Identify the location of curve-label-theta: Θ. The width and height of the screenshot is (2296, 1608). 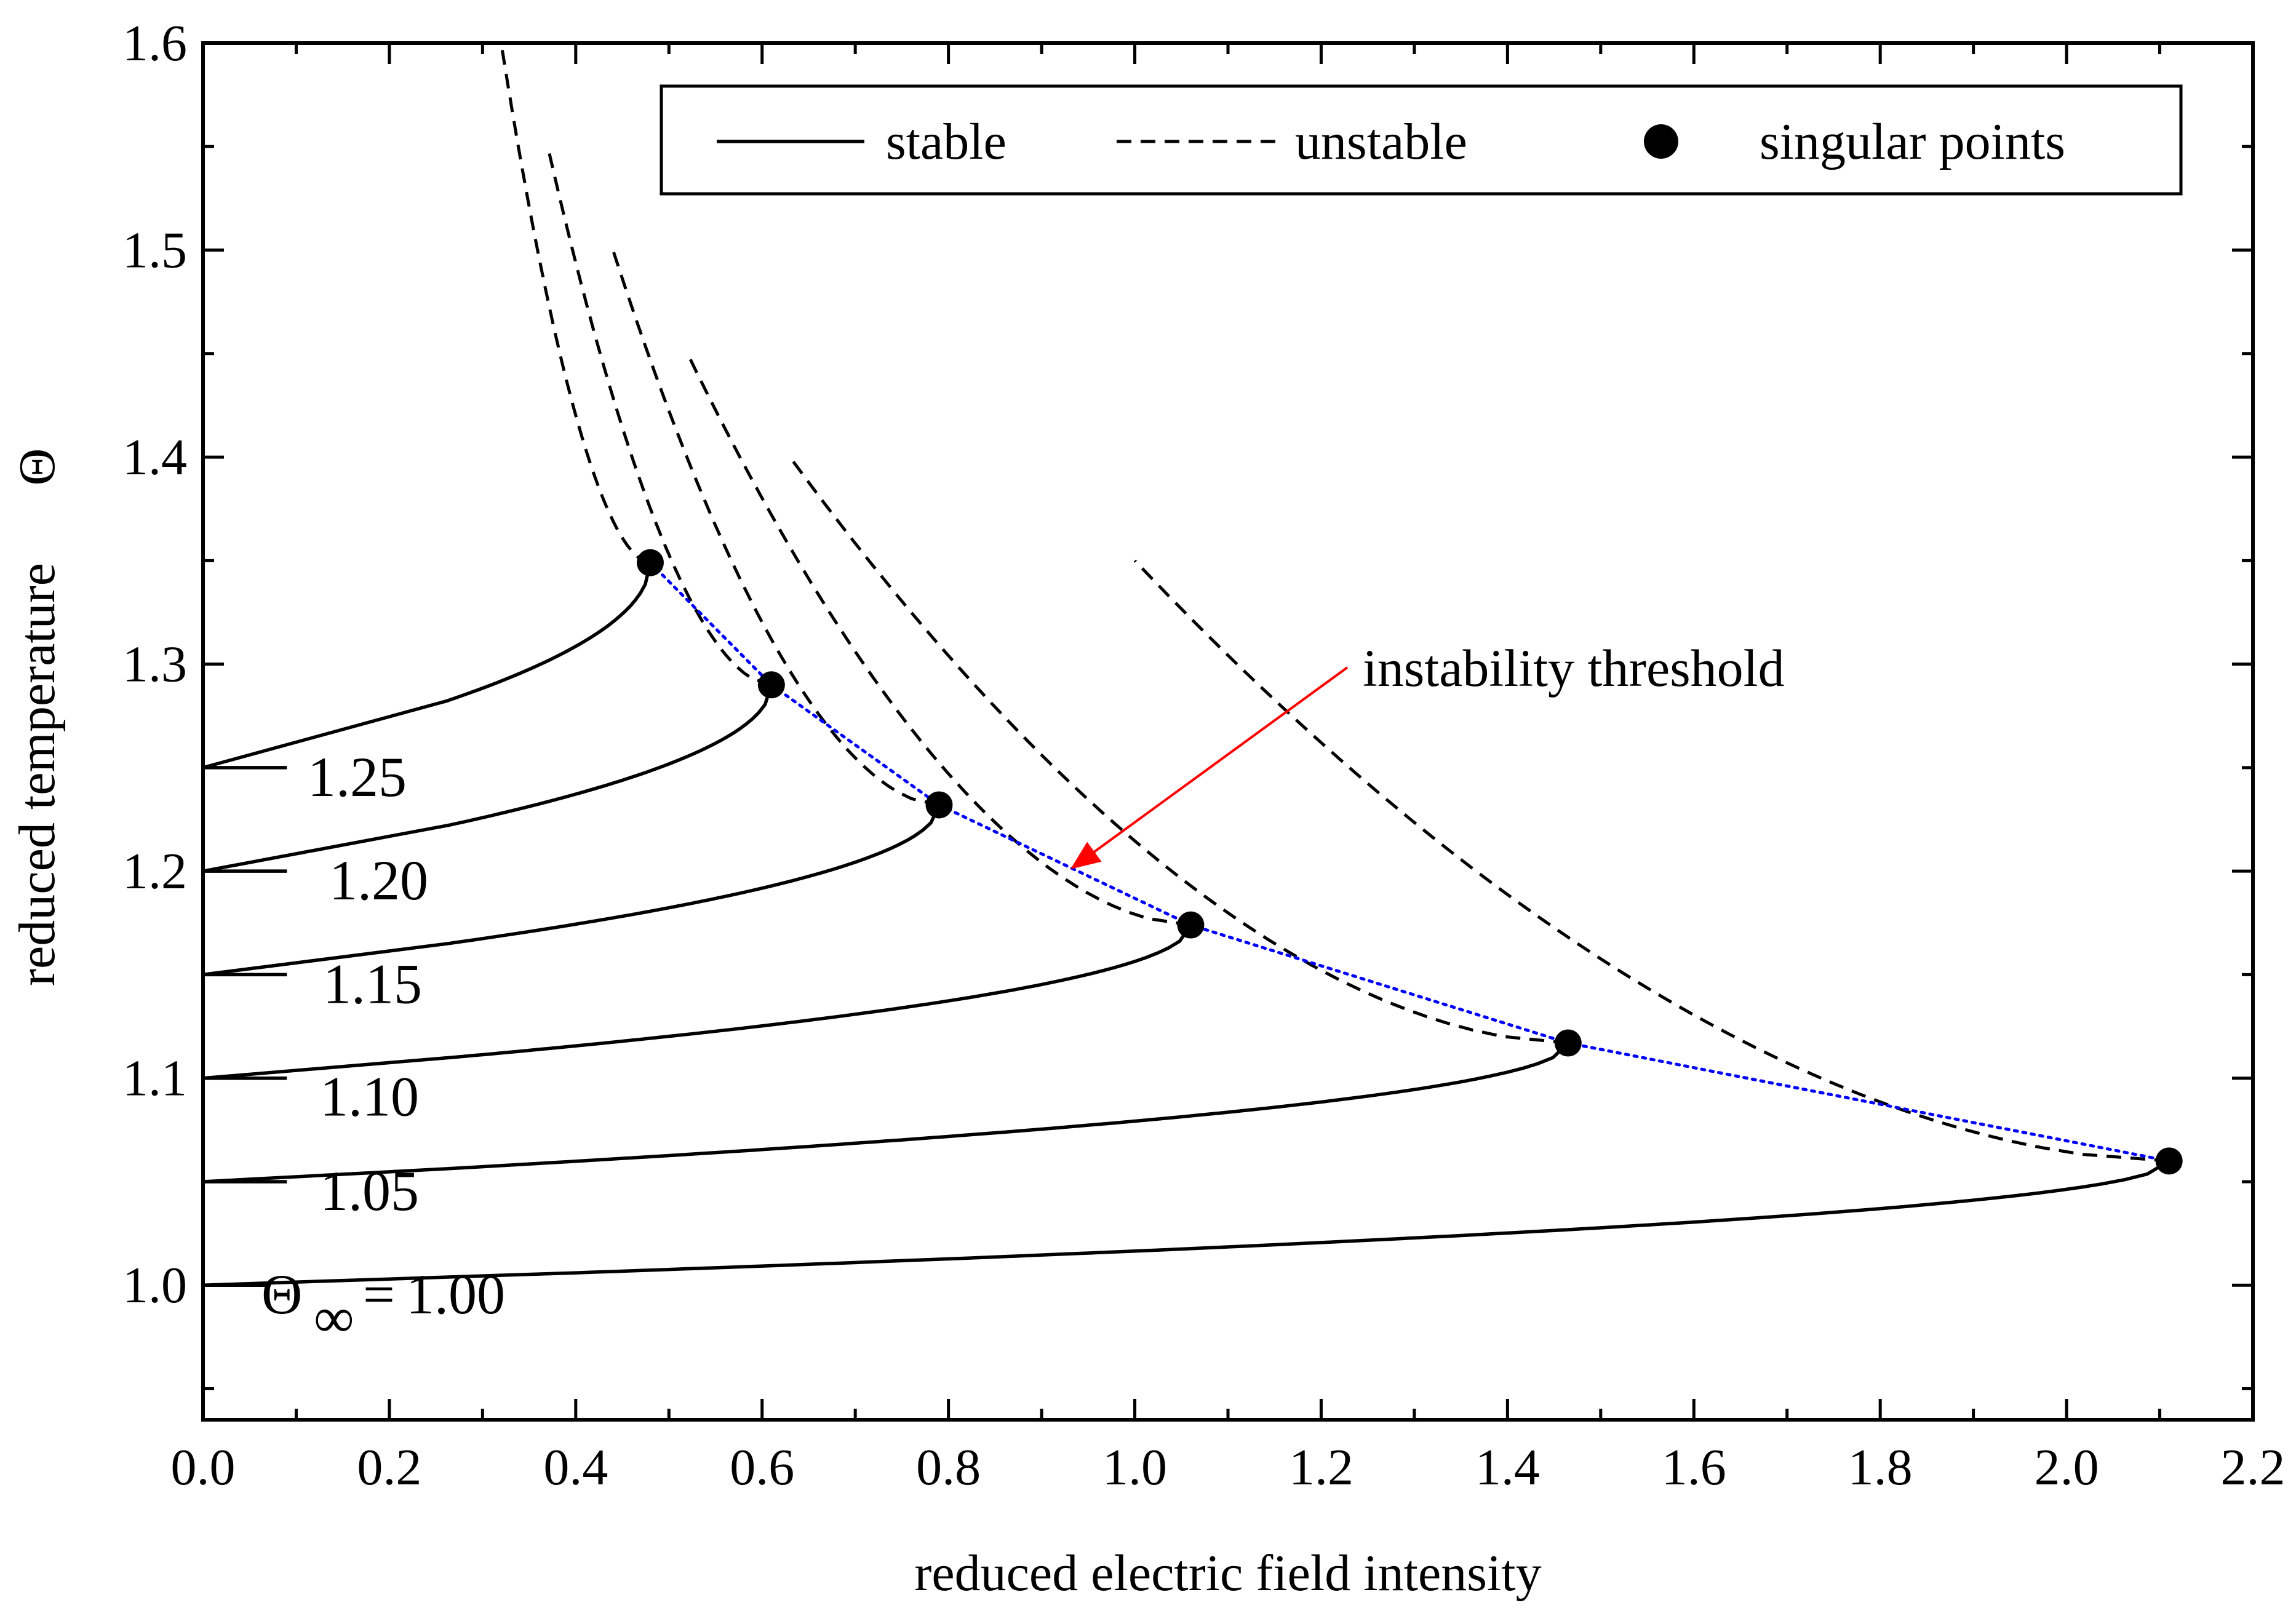
(282, 1294).